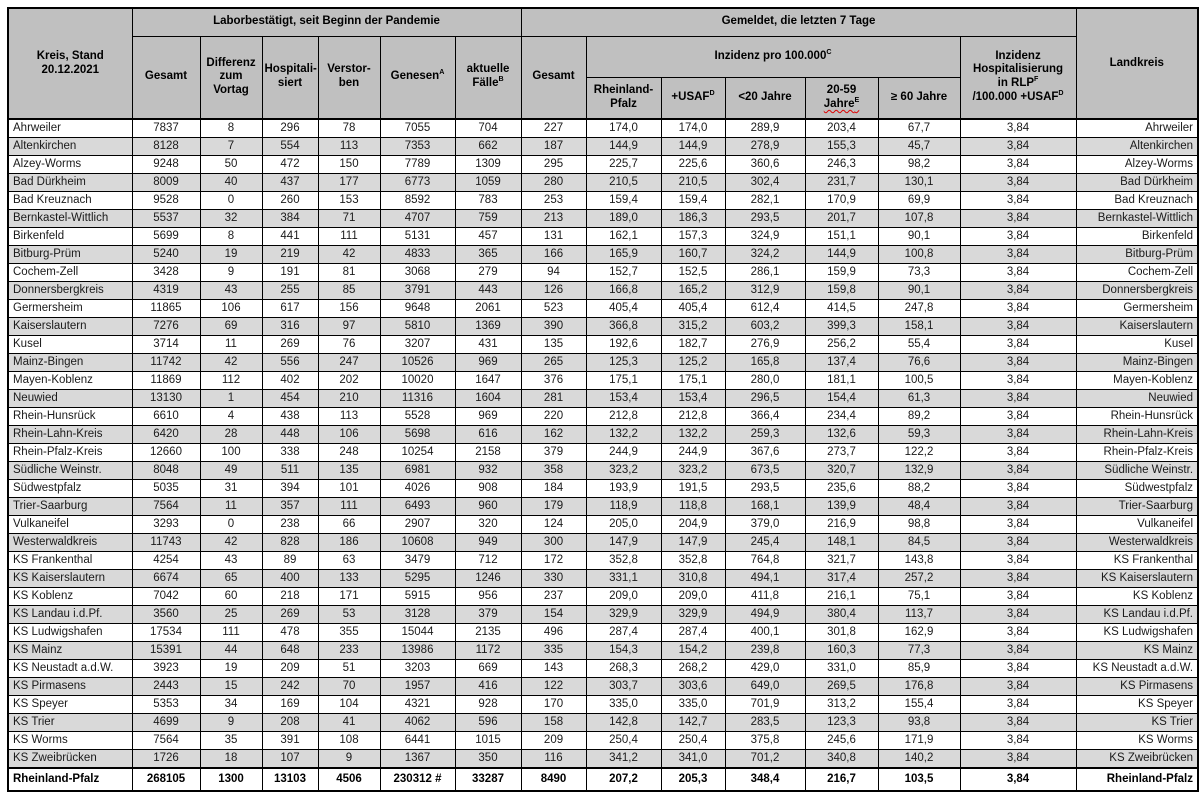 This screenshot has height=794, width=1204. I want to click on cell-differenz-zum-vortag: 111, so click(231, 632).